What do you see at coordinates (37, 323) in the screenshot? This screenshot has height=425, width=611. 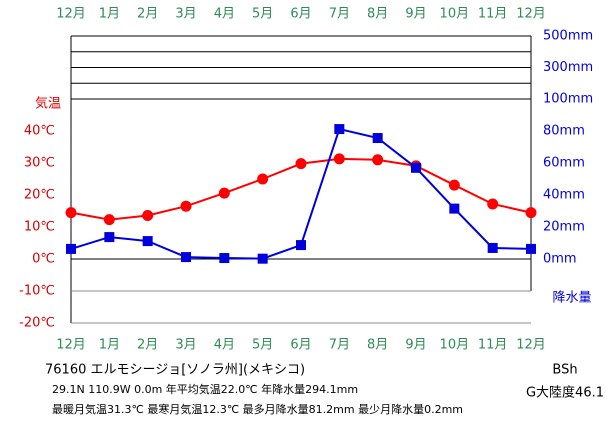 I see `y-tick-label: -20℃` at bounding box center [37, 323].